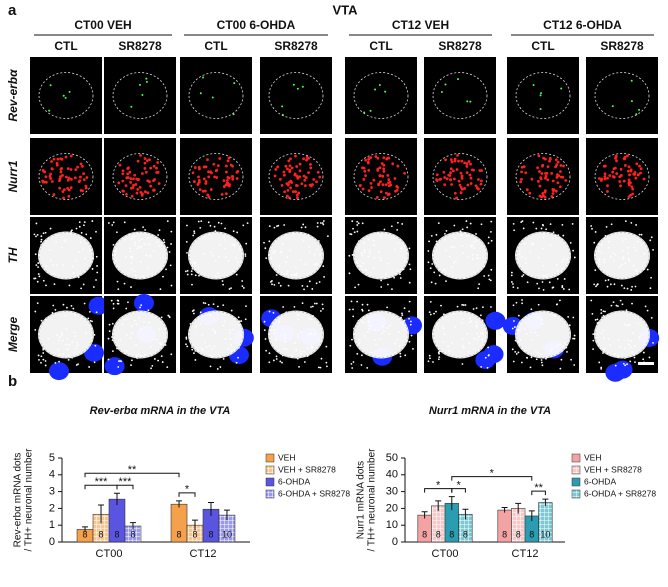  Describe the element at coordinates (345, 9) in the screenshot. I see `panel-title: VTA` at that location.